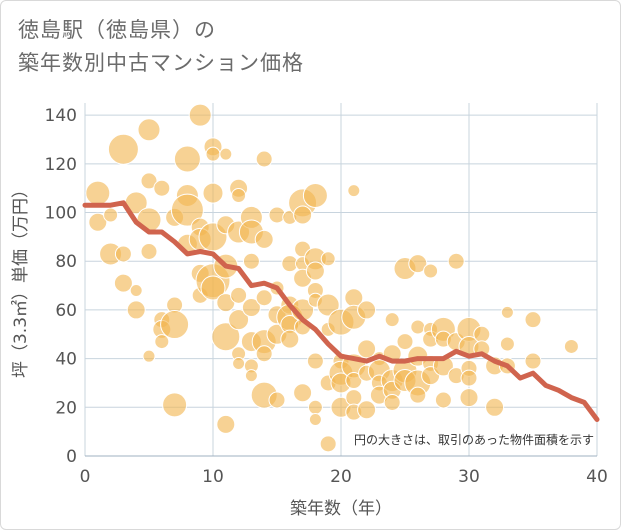 The width and height of the screenshot is (621, 530). What do you see at coordinates (71, 457) in the screenshot?
I see `y-tick-label-0: 0` at bounding box center [71, 457].